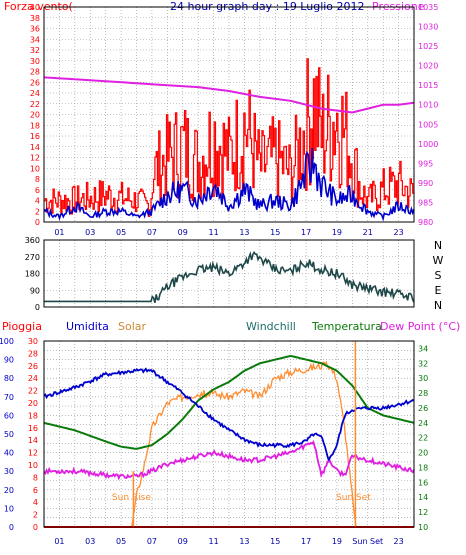  Describe the element at coordinates (423, 393) in the screenshot. I see `temperature-tick-label: 28` at that location.